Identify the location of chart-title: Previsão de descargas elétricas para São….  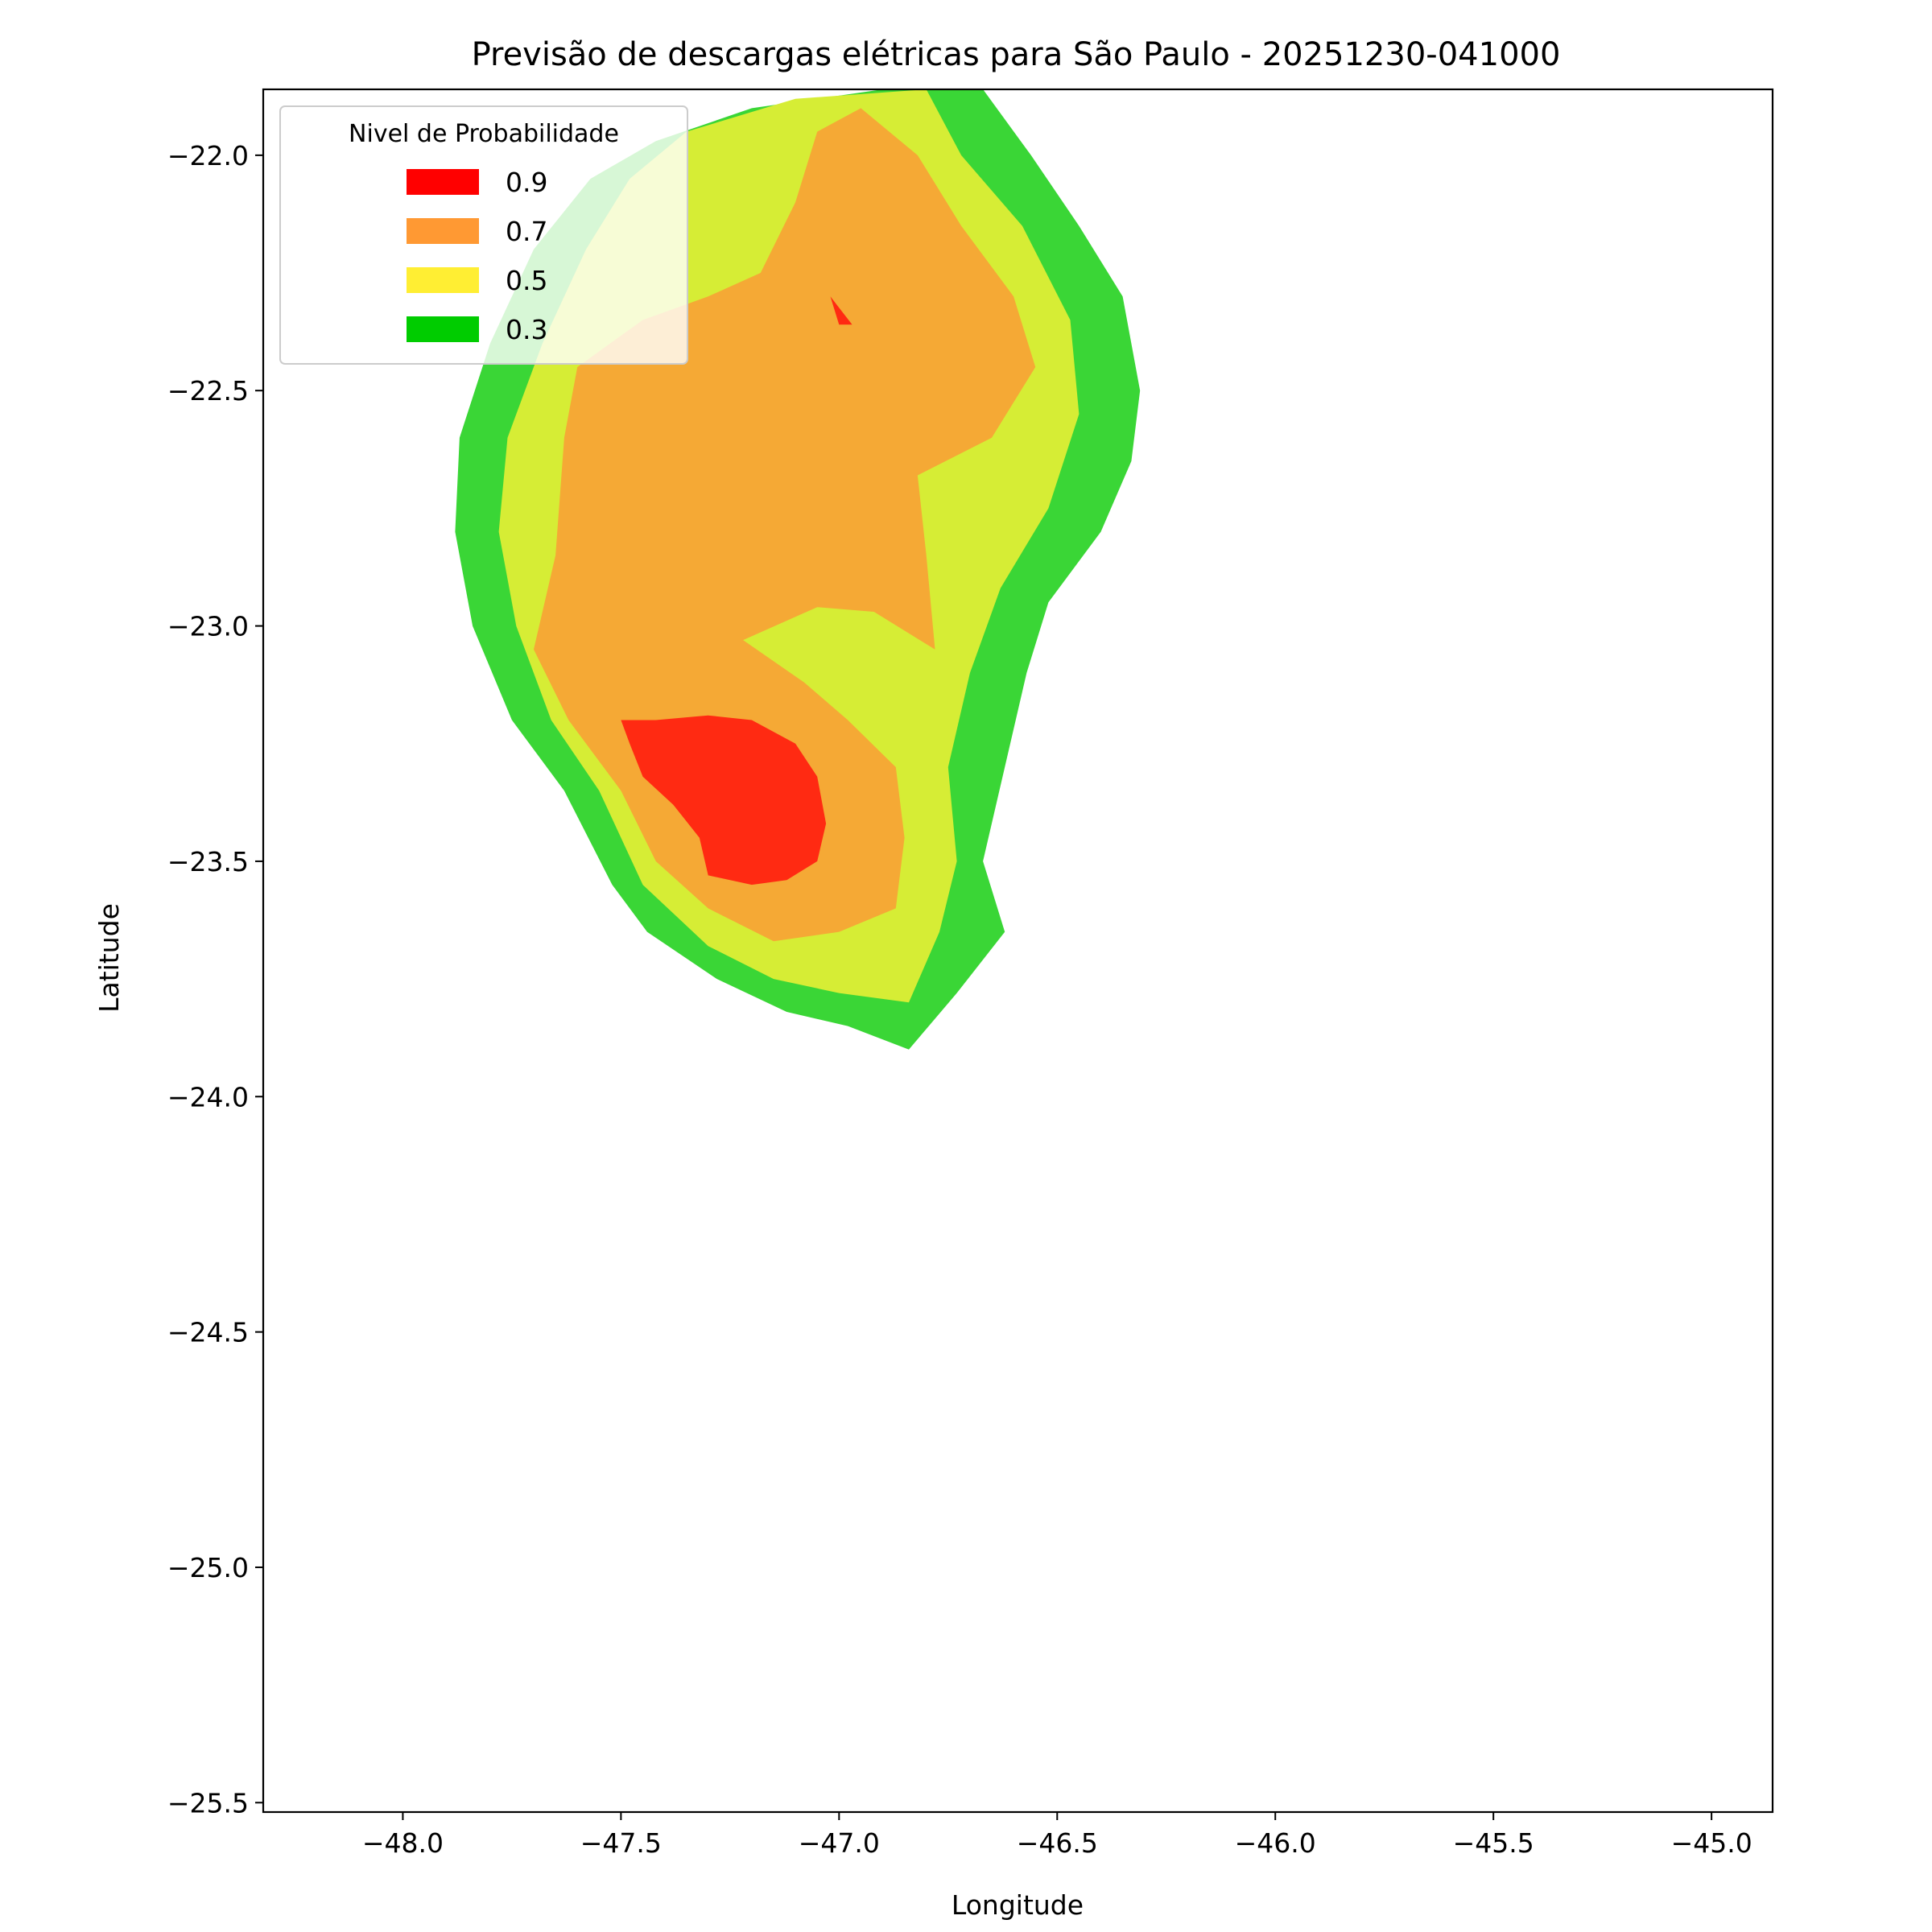
(1016, 54).